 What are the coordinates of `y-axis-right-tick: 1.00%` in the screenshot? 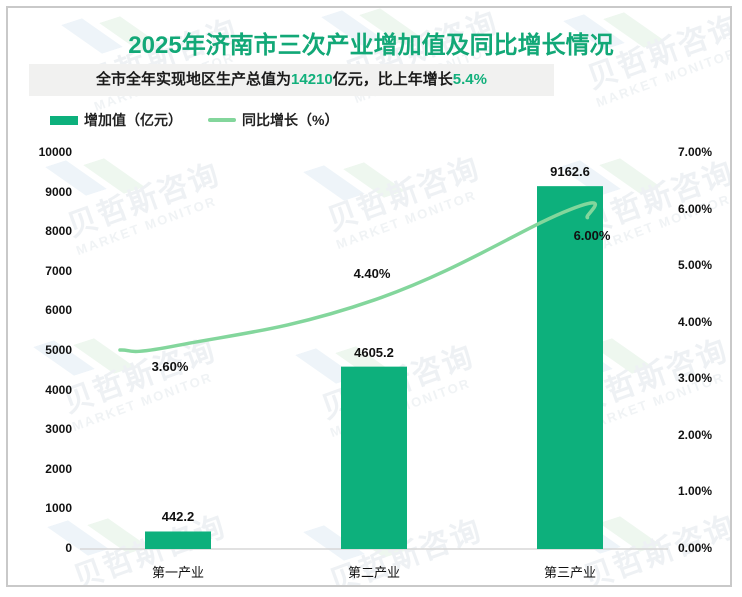 It's located at (695, 491).